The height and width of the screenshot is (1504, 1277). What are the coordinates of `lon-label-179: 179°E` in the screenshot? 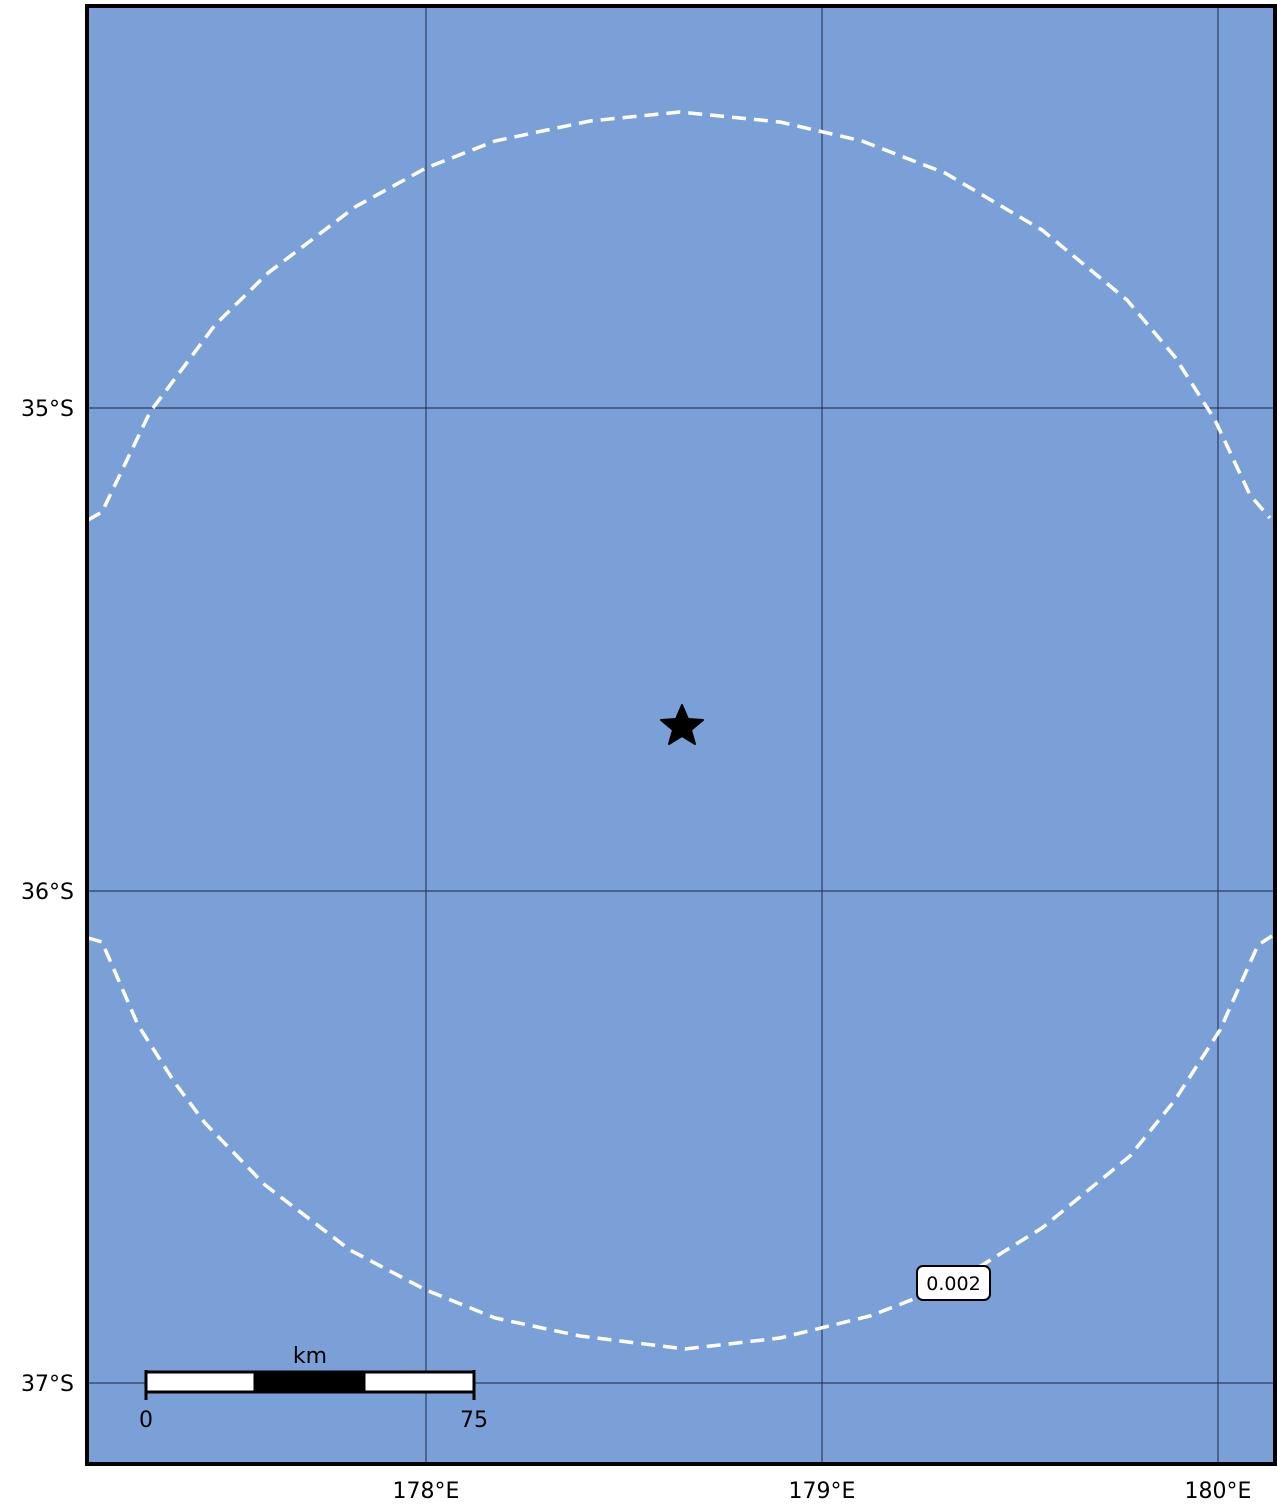 It's located at (822, 1491).